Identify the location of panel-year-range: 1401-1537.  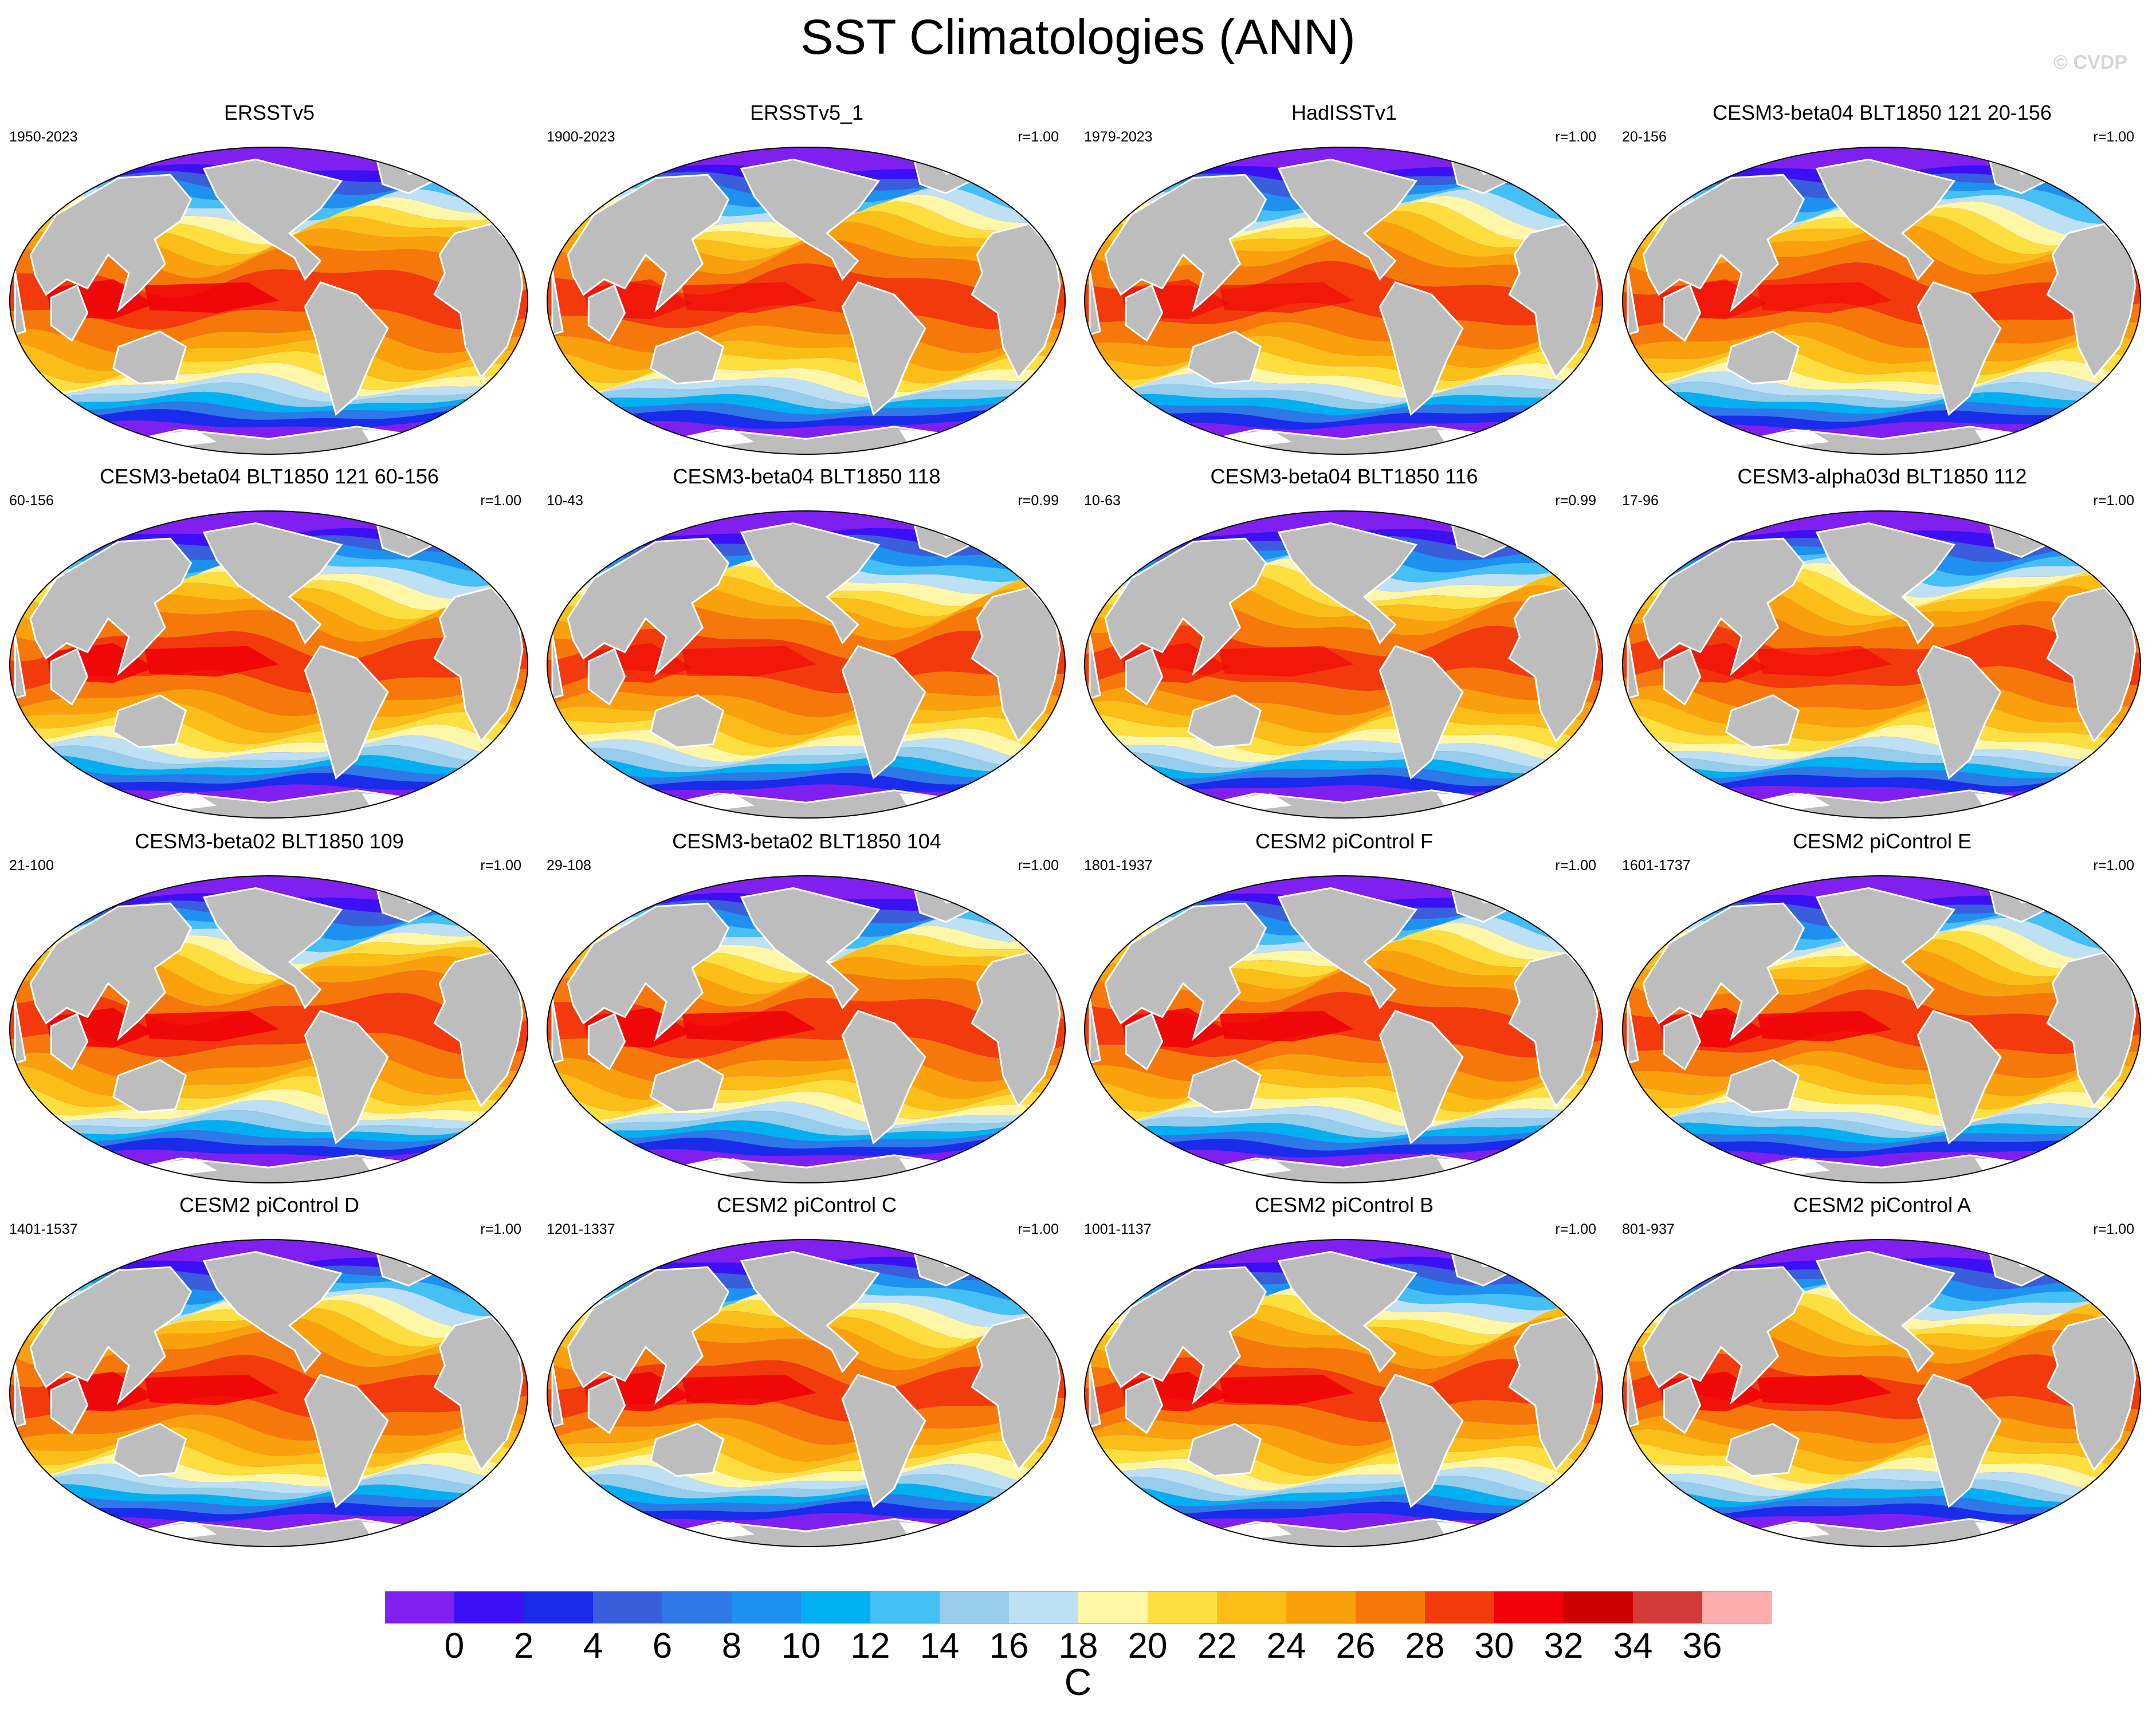
(43, 1229).